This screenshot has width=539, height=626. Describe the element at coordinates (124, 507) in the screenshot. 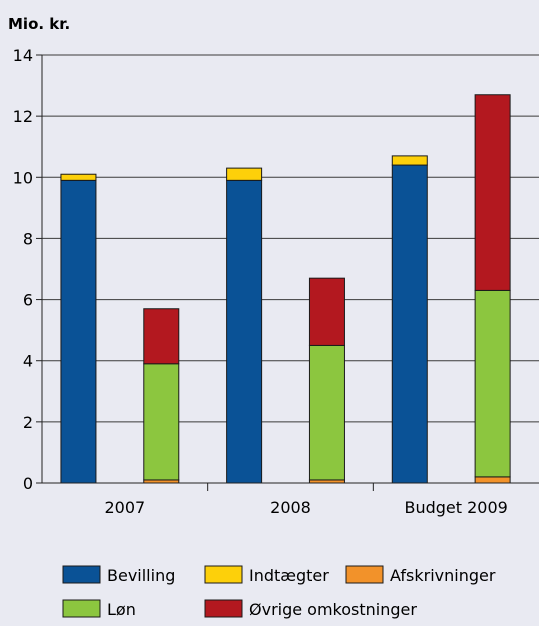

I see `x-tick-label: 2007` at that location.